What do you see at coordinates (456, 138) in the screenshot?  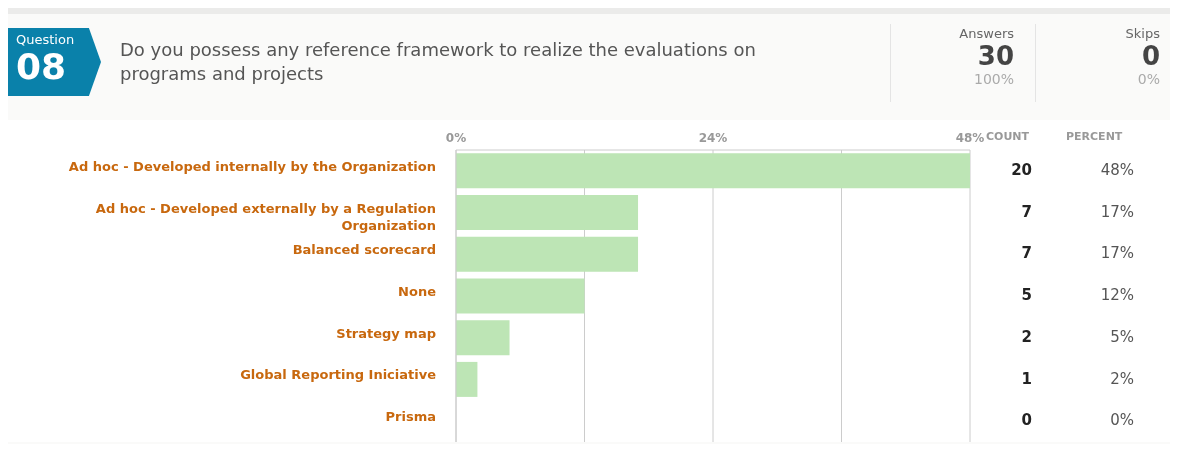 I see `x-tick-label: 0%` at bounding box center [456, 138].